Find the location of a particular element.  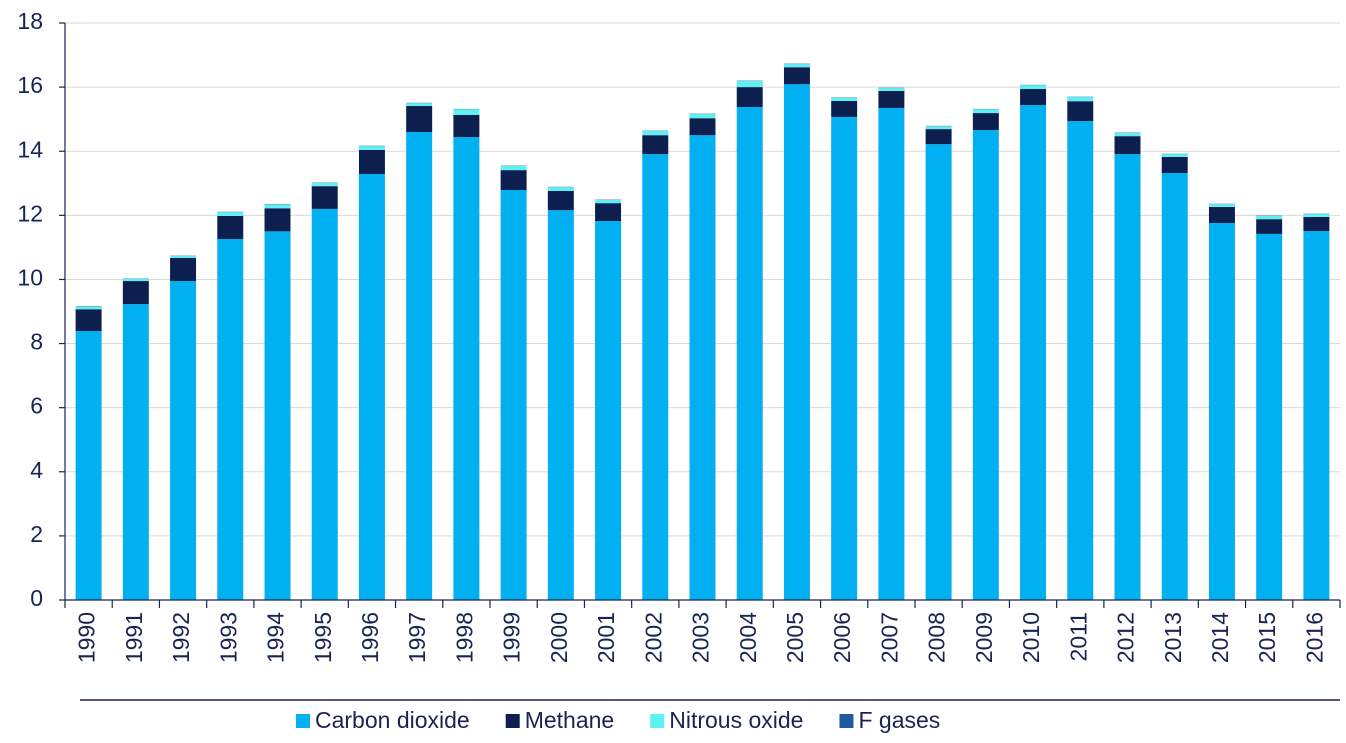

y-tick-label: 2 is located at coordinates (36, 534).